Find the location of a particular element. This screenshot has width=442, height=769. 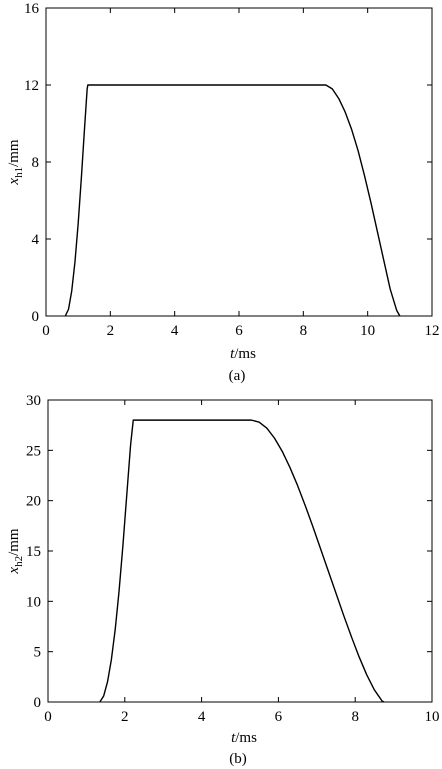

y-tick-label: 16 is located at coordinates (32, 9).